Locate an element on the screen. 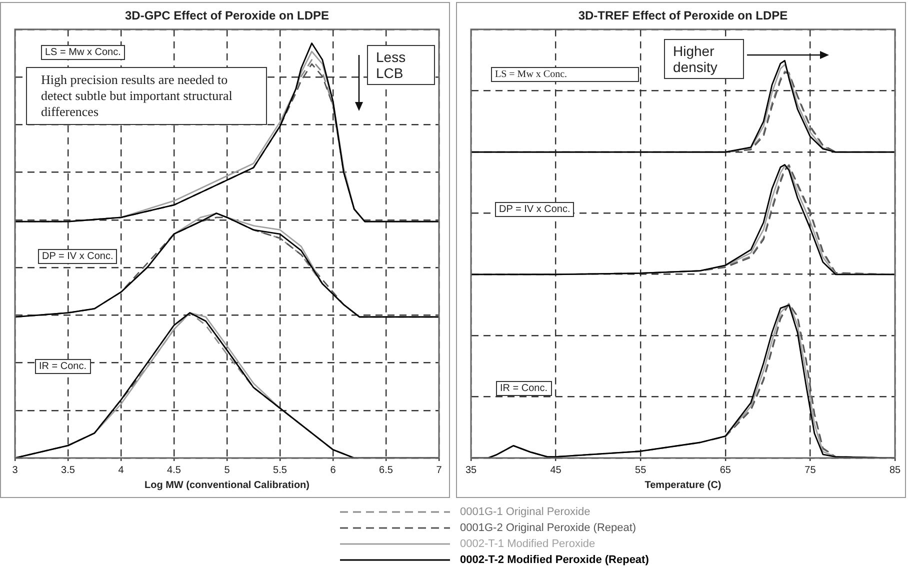  chart-title: 3D-TREF Effect of Peroxide on LDPE is located at coordinates (683, 15).